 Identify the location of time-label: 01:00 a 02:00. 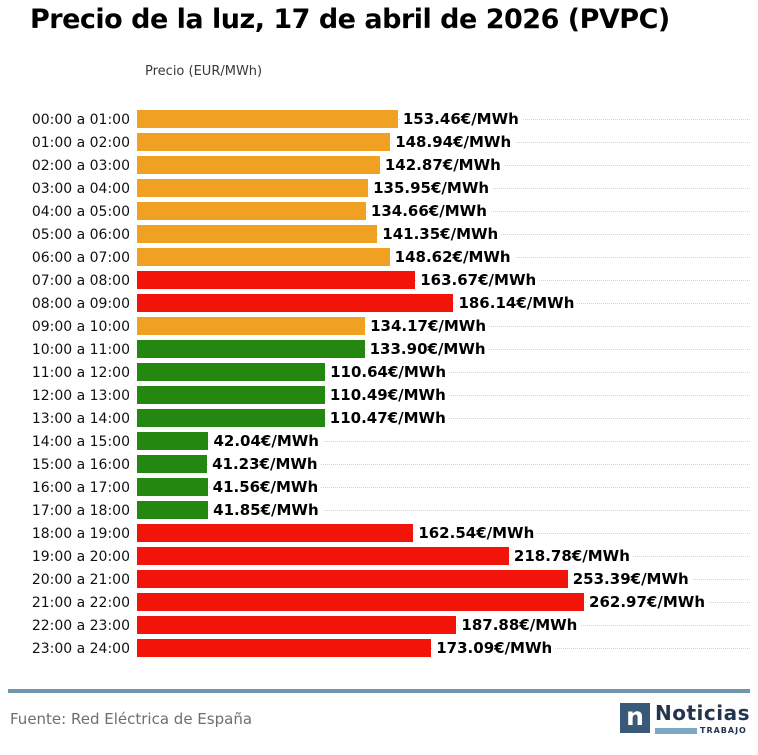
(80, 142).